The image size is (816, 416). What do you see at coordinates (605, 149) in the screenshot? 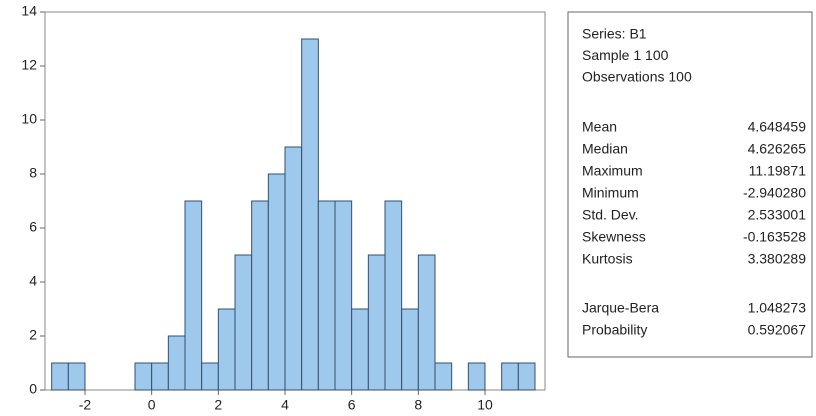
I see `stat-label: Median` at bounding box center [605, 149].